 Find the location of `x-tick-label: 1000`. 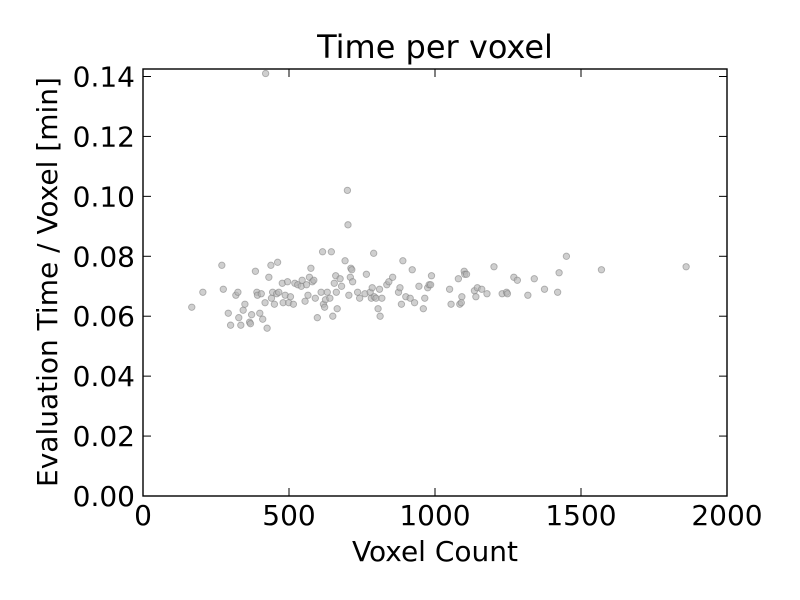

x-tick-label: 1000 is located at coordinates (434, 515).